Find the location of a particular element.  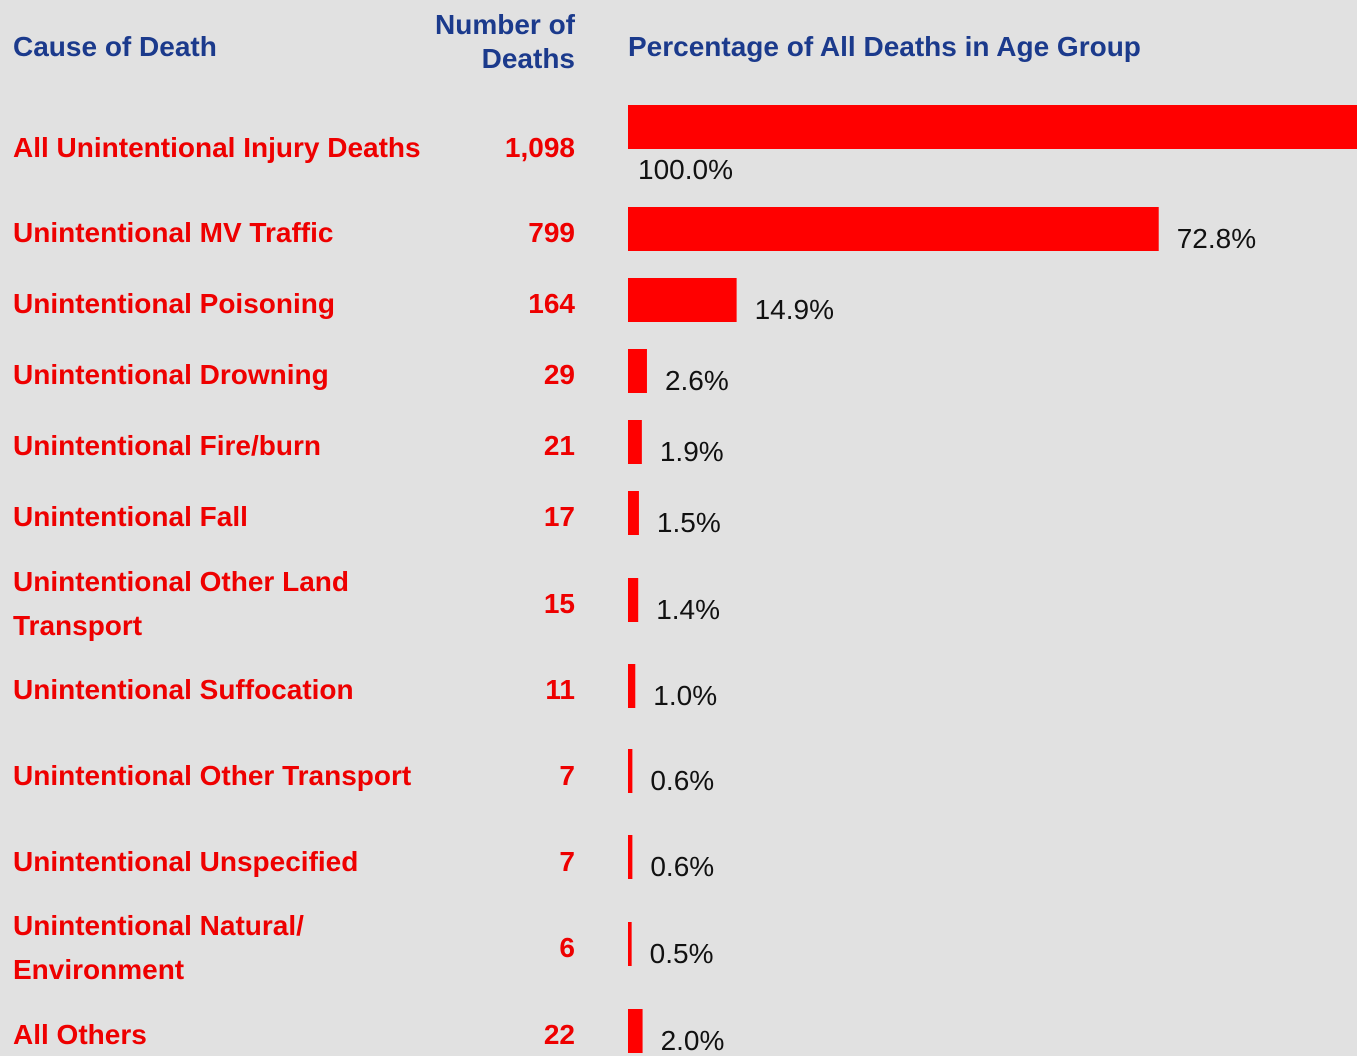

percent-label: 100.0% is located at coordinates (685, 169).